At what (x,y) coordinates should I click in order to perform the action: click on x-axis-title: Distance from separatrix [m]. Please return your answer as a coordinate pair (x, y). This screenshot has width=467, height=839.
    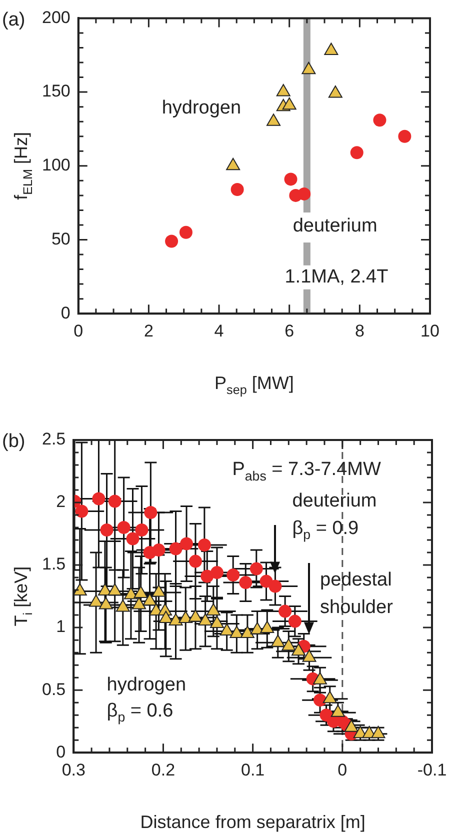
    Looking at the image, I should click on (253, 822).